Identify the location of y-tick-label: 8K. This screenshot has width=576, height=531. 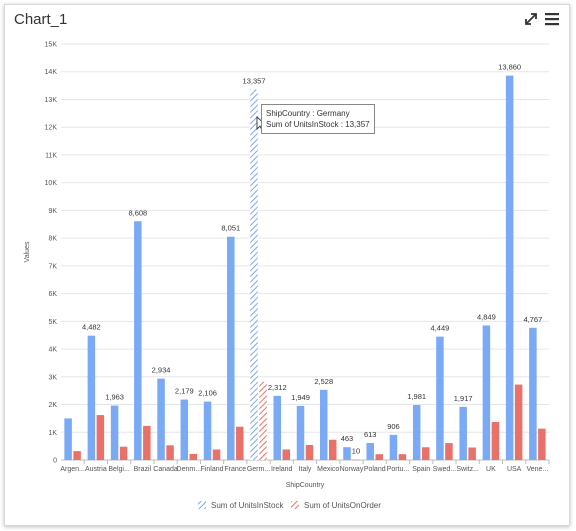
(52, 239).